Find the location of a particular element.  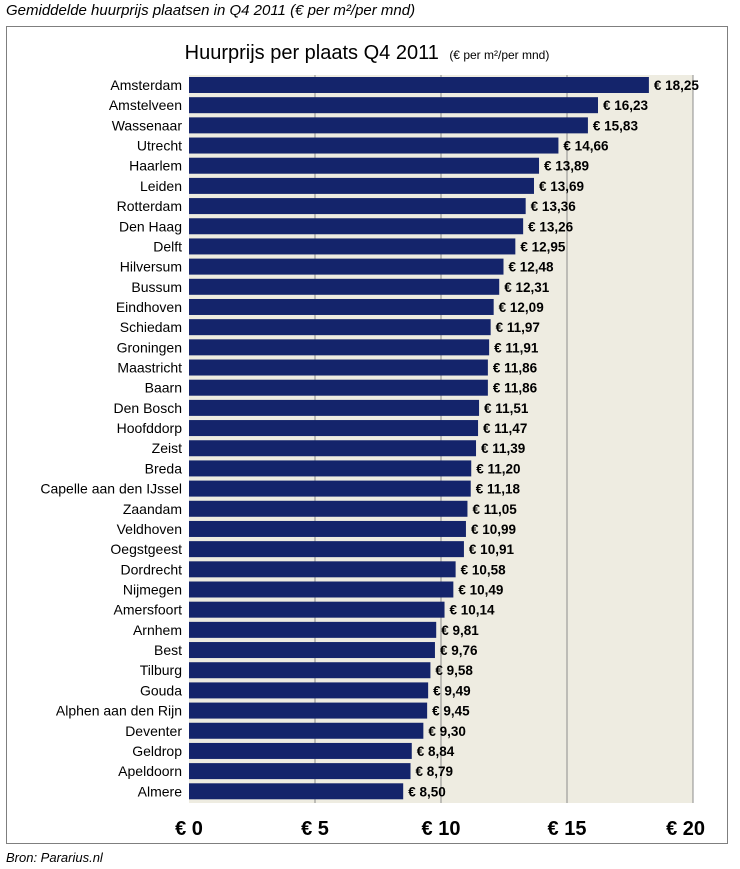

category-label: Almere is located at coordinates (160, 791).